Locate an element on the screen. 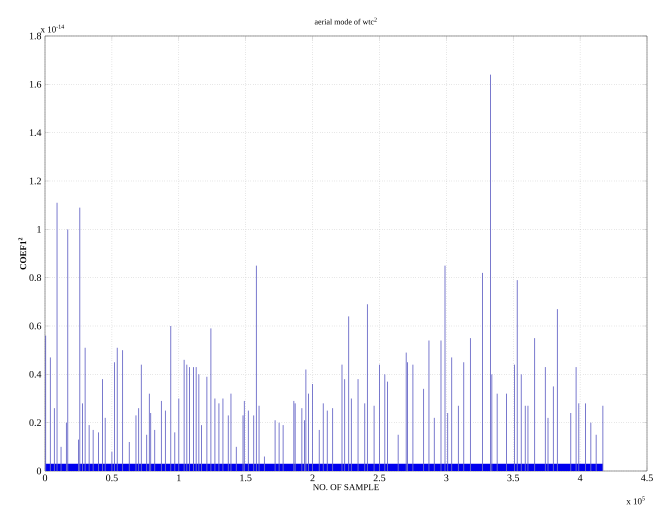  x-axis-title: NO. OF SAMPLE is located at coordinates (346, 487).